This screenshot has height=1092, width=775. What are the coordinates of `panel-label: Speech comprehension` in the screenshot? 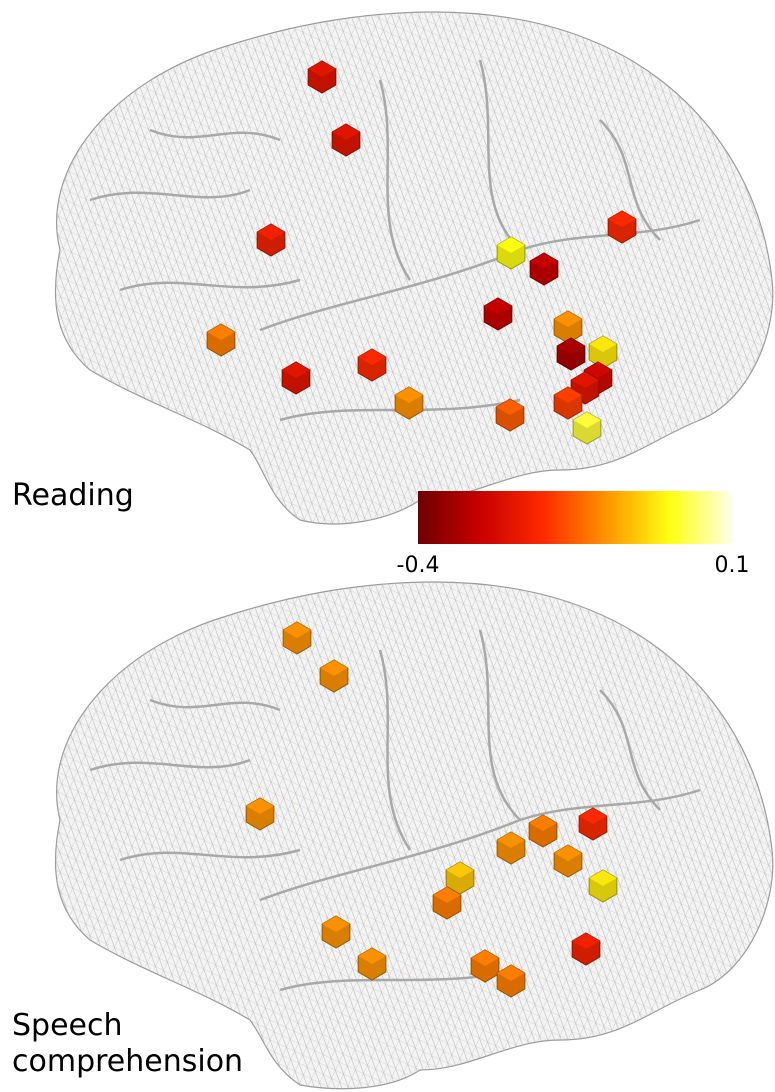 It's located at (128, 1043).